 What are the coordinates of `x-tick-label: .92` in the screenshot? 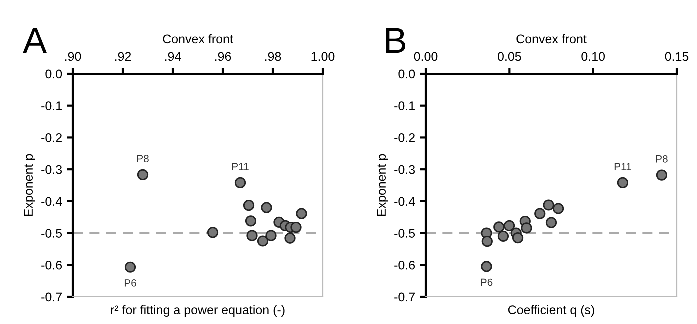 It's located at (123, 57).